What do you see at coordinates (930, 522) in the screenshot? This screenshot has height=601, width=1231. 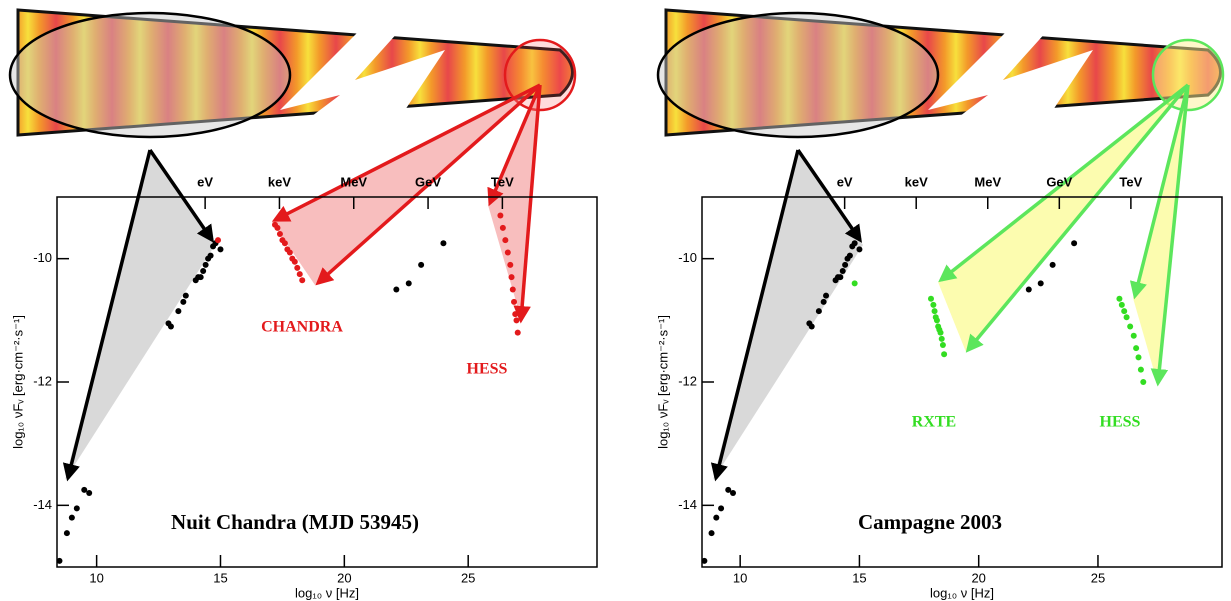 I see `chart-title: Campagne 2003` at bounding box center [930, 522].